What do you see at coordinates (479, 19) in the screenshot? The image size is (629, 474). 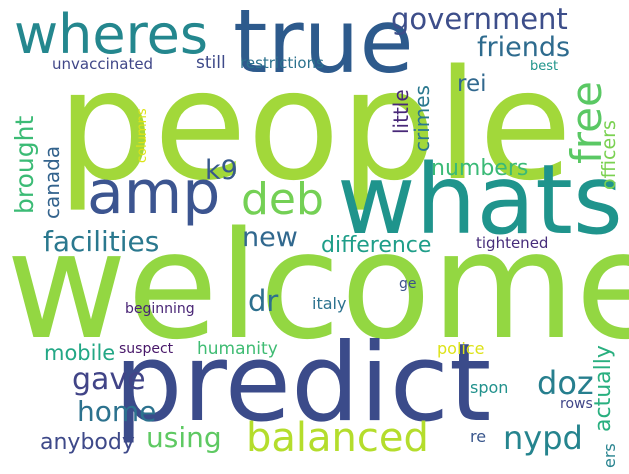 I see `word-government: government` at bounding box center [479, 19].